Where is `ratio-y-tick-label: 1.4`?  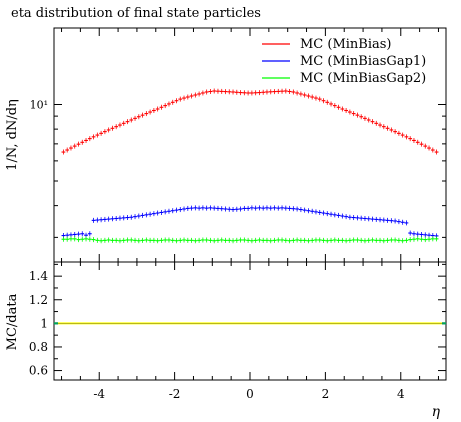
ratio-y-tick-label: 1.4 is located at coordinates (38, 276).